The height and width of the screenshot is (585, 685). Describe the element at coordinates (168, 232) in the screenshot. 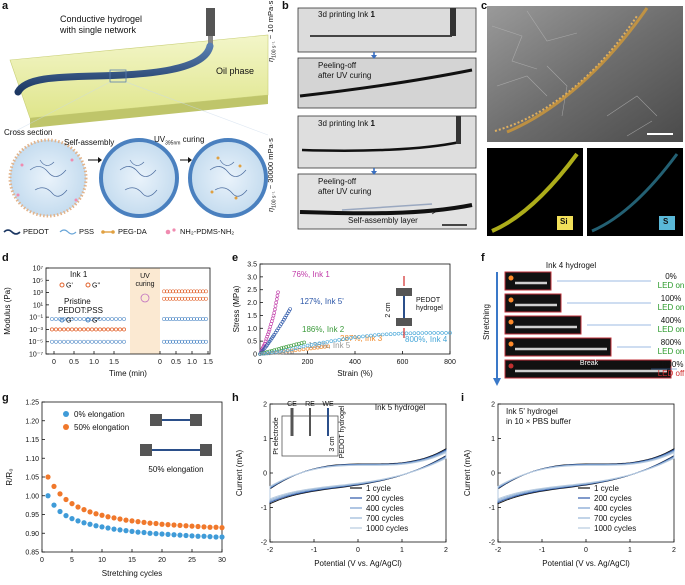

I see `pdms-glyph` at that location.